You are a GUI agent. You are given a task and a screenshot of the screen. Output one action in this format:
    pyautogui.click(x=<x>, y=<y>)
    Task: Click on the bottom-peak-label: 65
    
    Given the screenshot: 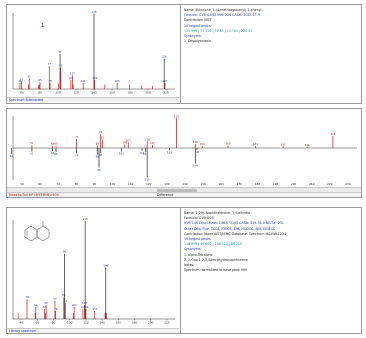 What is the action you would take?
    pyautogui.click(x=46, y=303)
    